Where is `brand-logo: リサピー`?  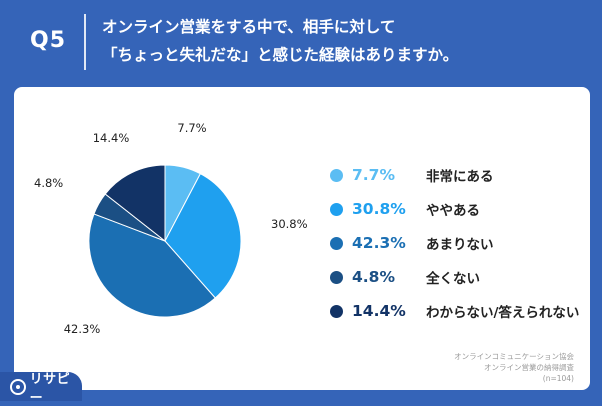
brand-logo: リサピー is located at coordinates (41, 389).